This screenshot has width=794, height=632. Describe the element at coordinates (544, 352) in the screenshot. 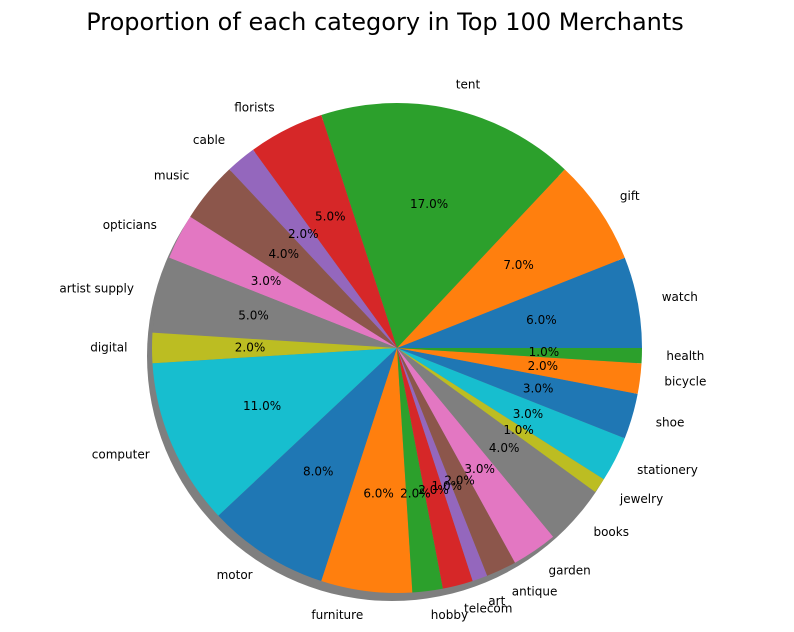

I see `pct-label-health: 1.0%` at that location.